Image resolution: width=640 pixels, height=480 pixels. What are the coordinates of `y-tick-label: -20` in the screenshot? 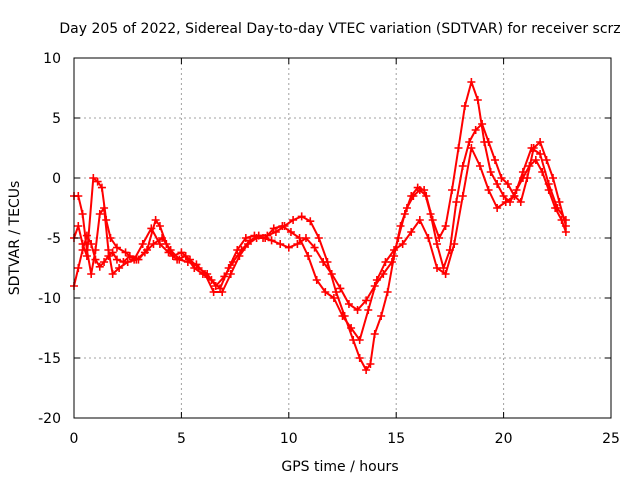 It's located at (49, 419).